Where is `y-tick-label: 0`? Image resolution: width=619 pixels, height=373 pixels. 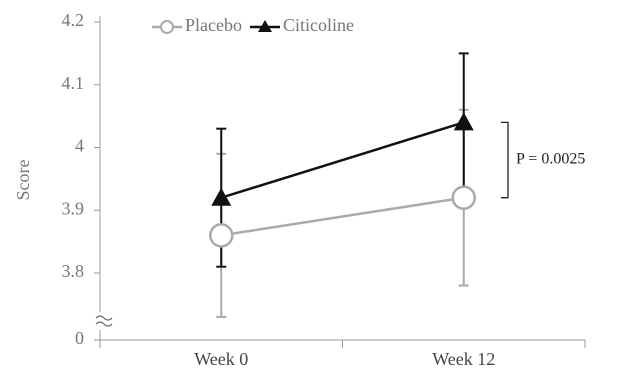 y-tick-label: 0 is located at coordinates (79, 338).